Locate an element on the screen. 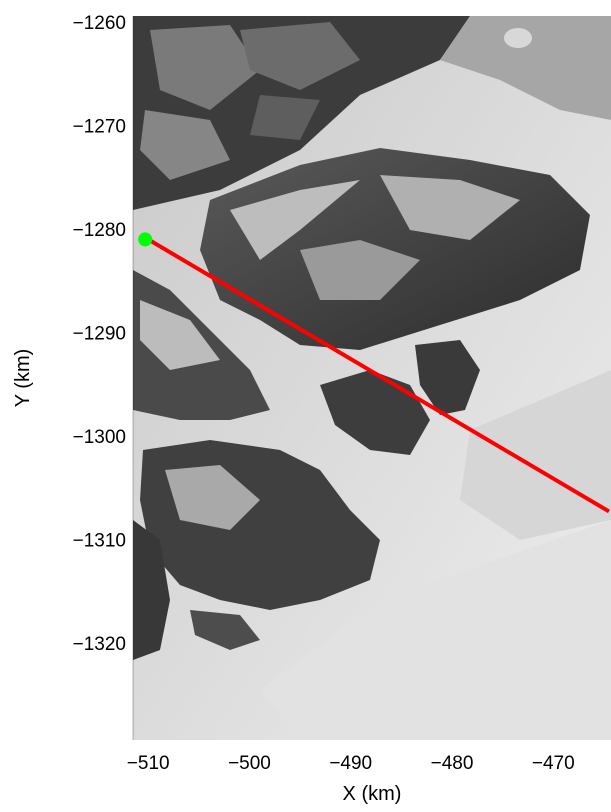  y-tick-label: −1260 is located at coordinates (99, 23).